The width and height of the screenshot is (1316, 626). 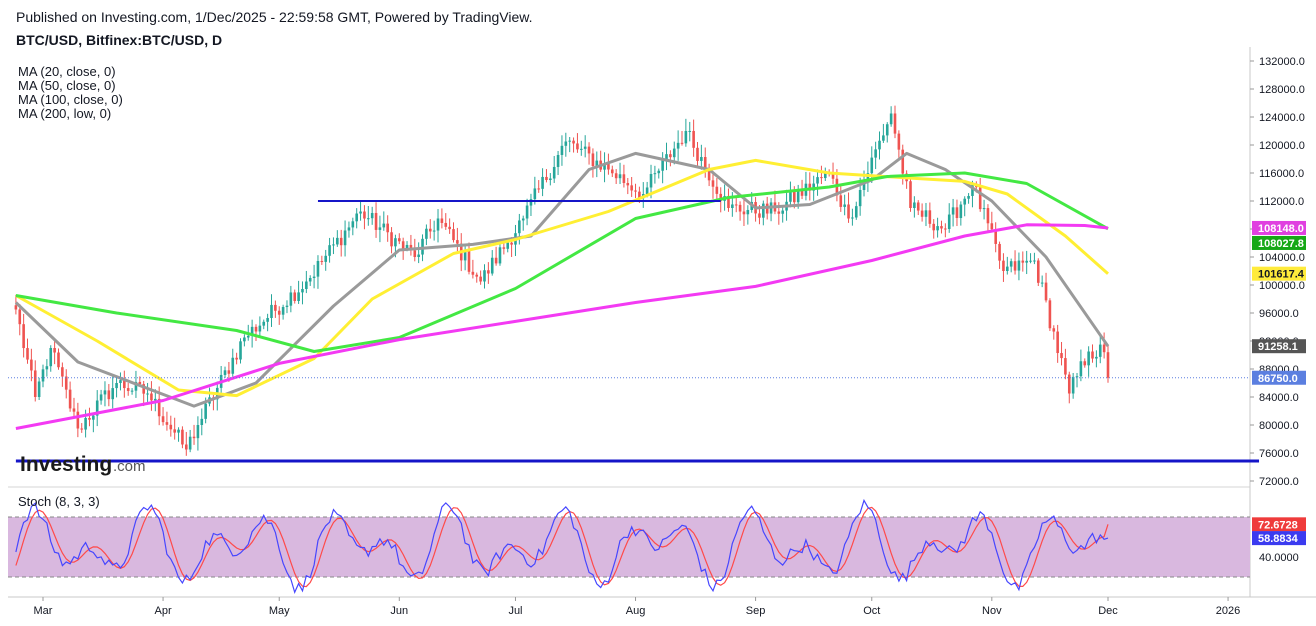 I want to click on stoch-k-line, so click(x=562, y=546).